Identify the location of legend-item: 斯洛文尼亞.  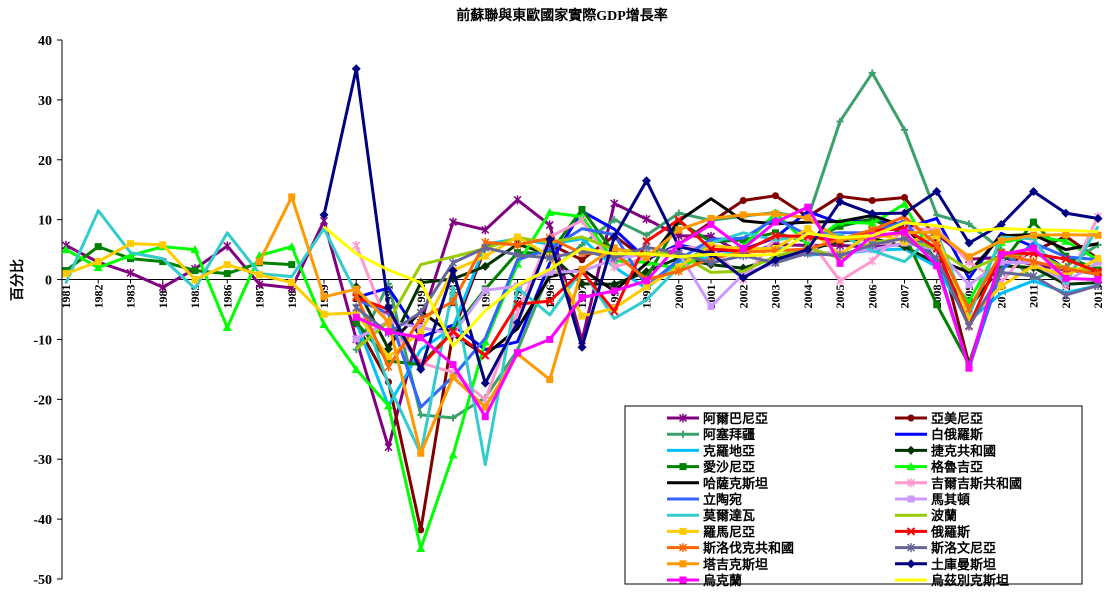
(945, 549).